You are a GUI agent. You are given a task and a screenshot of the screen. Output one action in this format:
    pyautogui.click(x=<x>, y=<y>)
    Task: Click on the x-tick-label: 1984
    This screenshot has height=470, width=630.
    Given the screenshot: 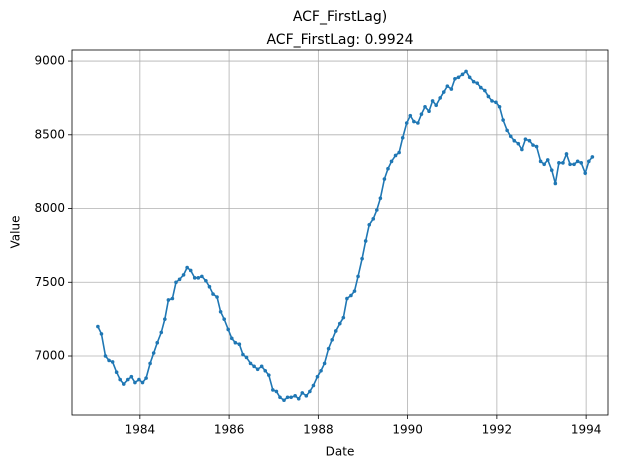 What is the action you would take?
    pyautogui.click(x=140, y=430)
    